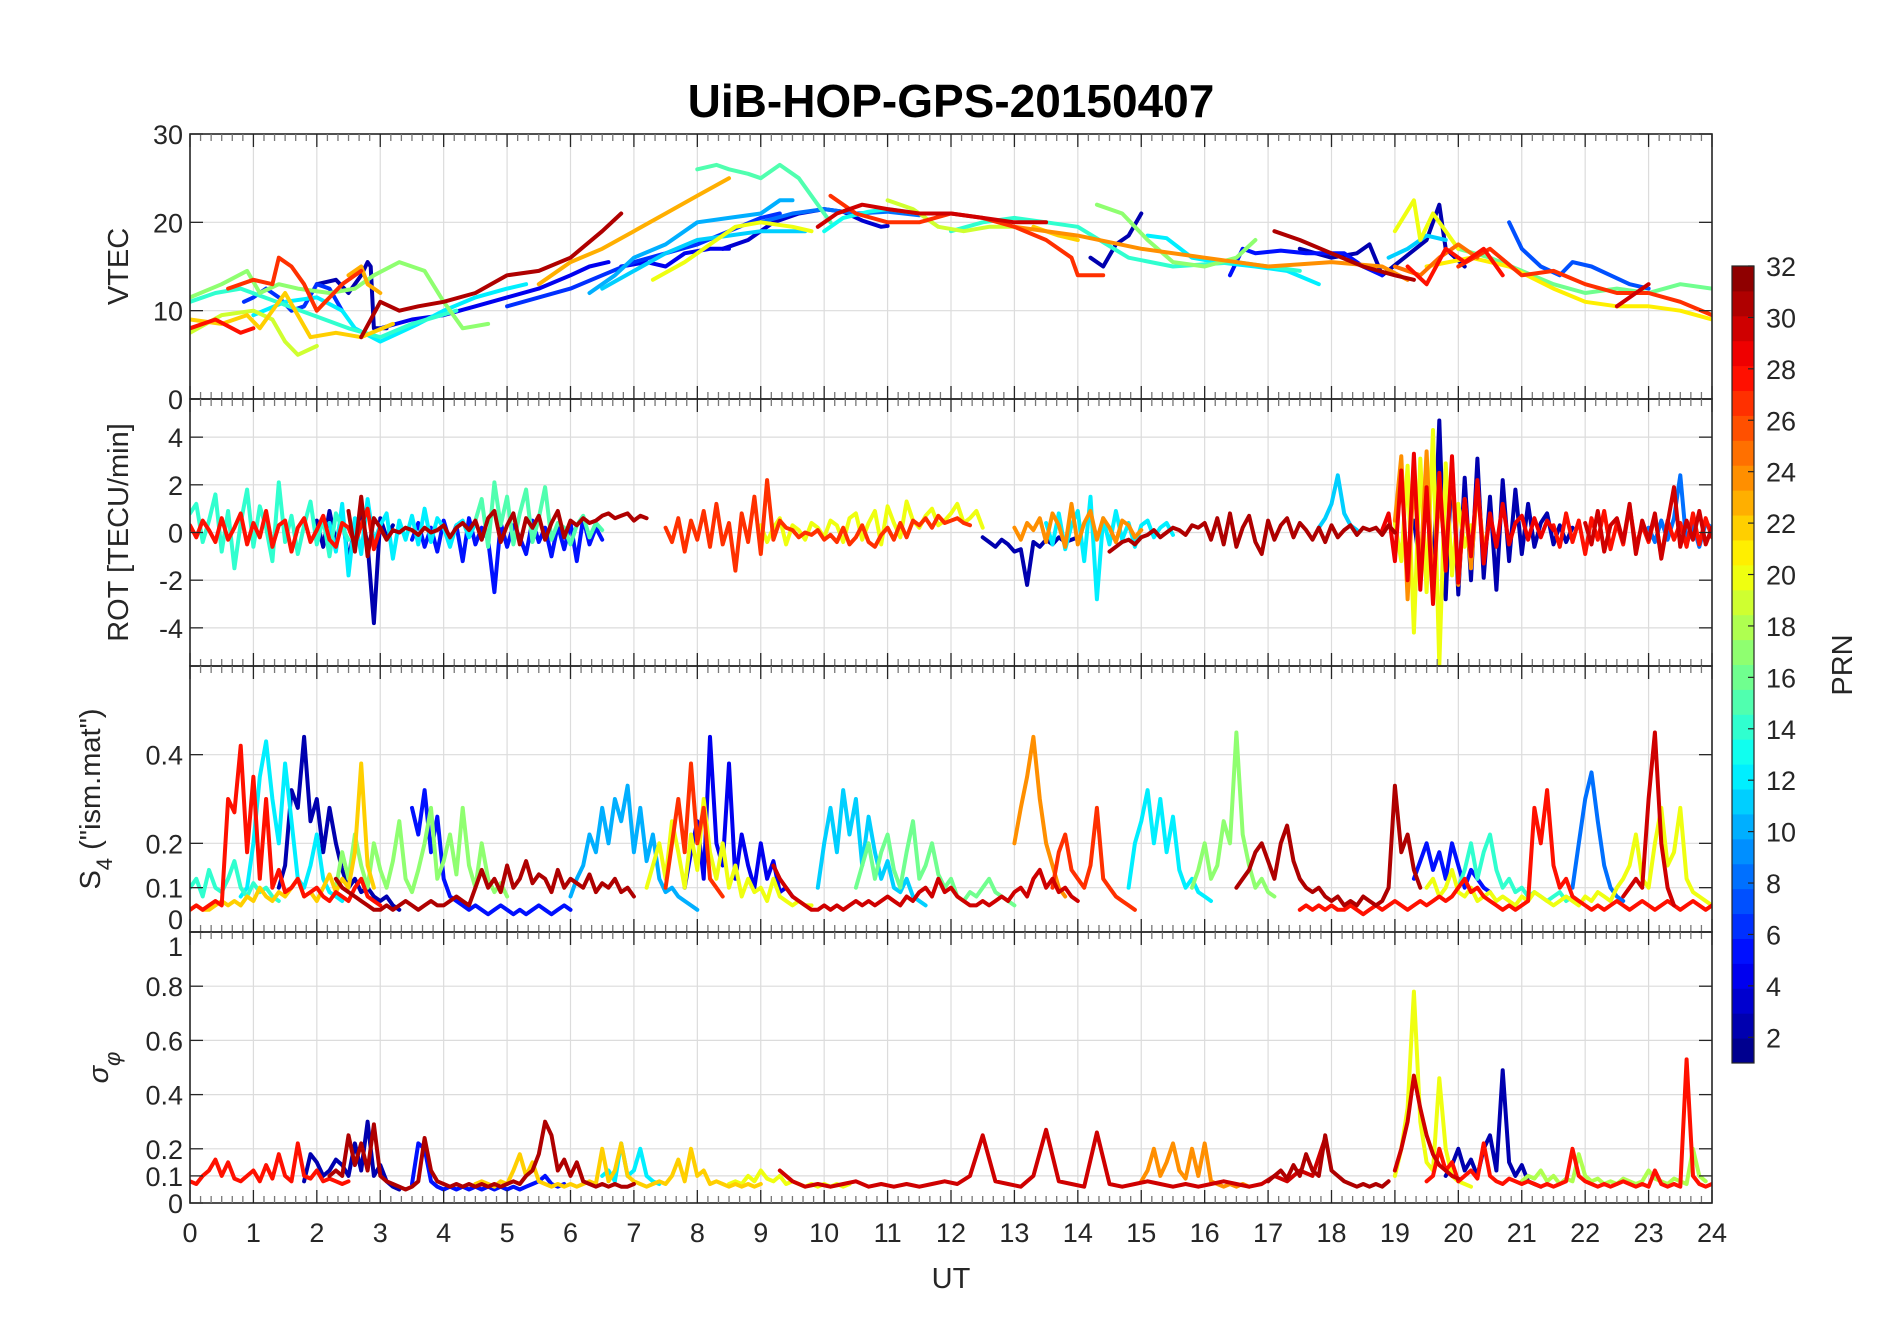  Describe the element at coordinates (951, 1233) in the screenshot. I see `x-tick-label: 12` at that location.